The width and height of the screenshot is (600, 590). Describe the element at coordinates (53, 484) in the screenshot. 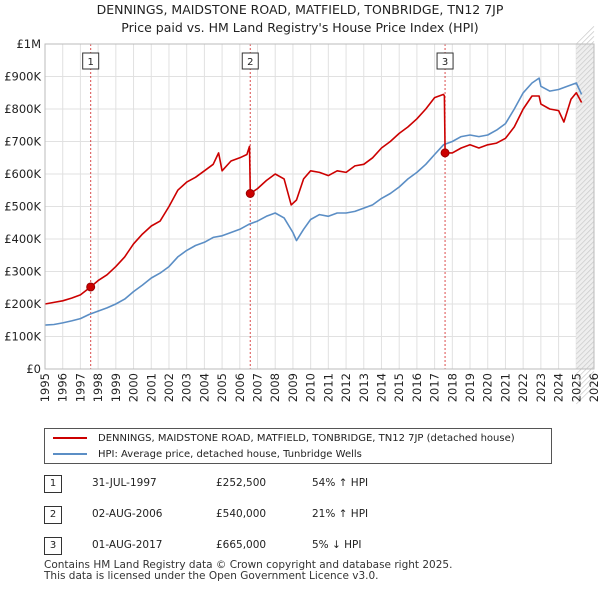

I see `sale-number: 1` at that location.